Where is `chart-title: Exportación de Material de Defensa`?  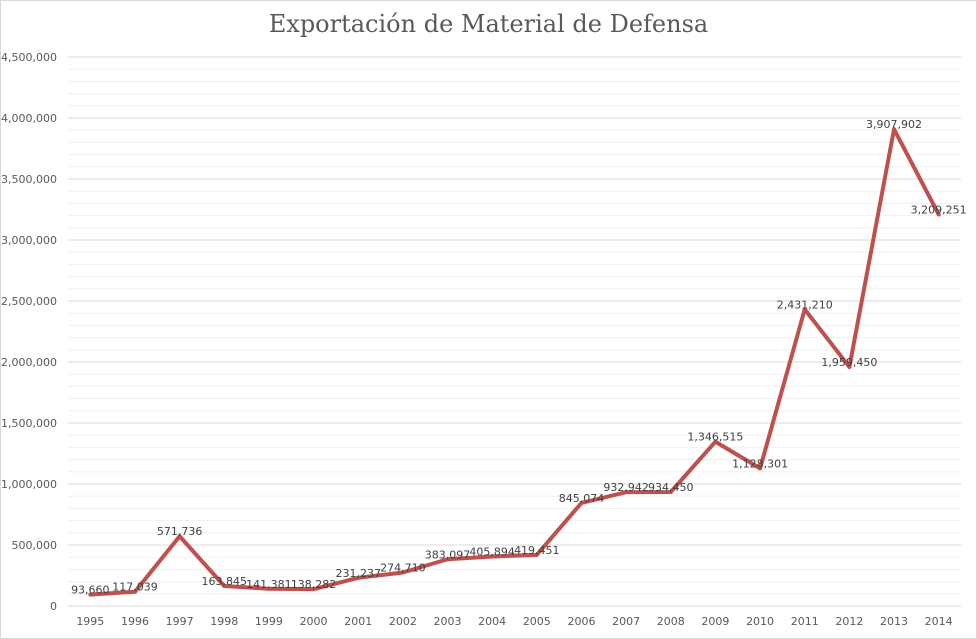 chart-title: Exportación de Material de Defensa is located at coordinates (488, 24).